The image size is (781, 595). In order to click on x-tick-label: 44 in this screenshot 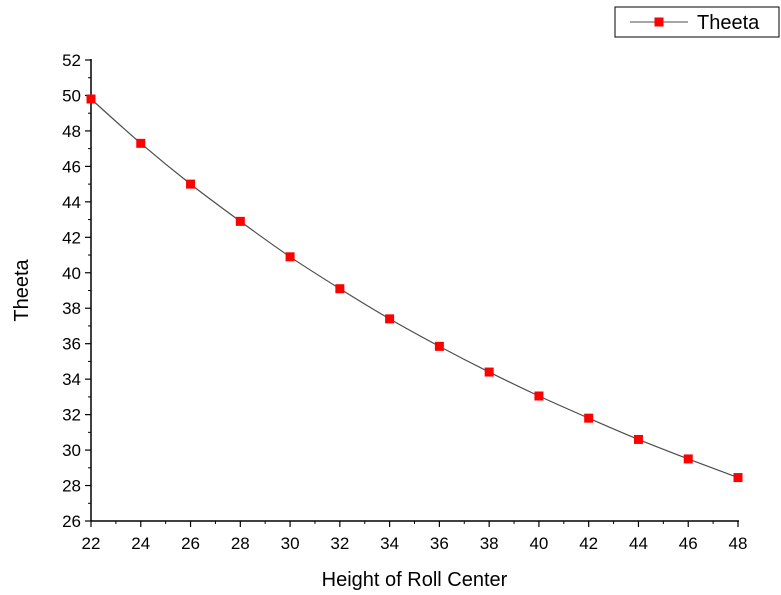, I will do `click(638, 543)`.